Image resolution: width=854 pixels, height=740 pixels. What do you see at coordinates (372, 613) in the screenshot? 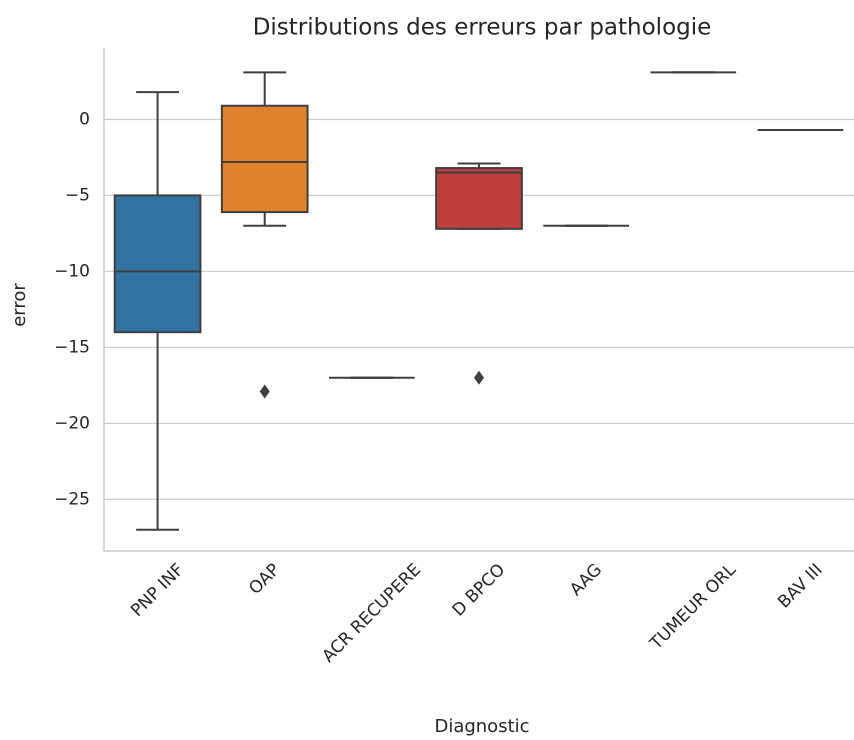
I see `x-tick-label: ACR RECUPERE` at bounding box center [372, 613].